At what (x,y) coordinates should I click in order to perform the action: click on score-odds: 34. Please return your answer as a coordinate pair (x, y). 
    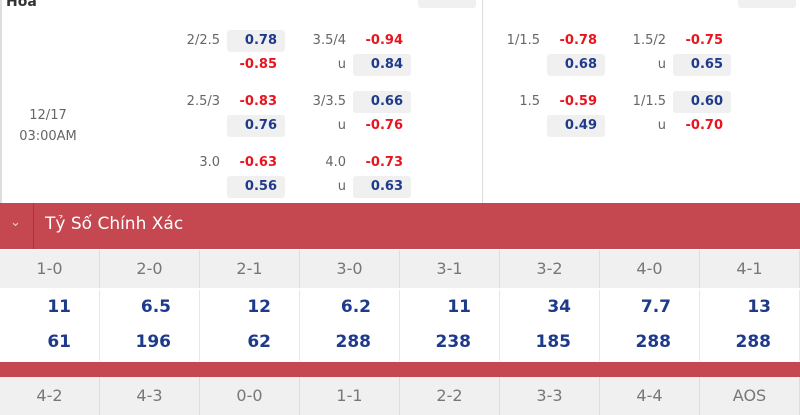
    Looking at the image, I should click on (550, 308).